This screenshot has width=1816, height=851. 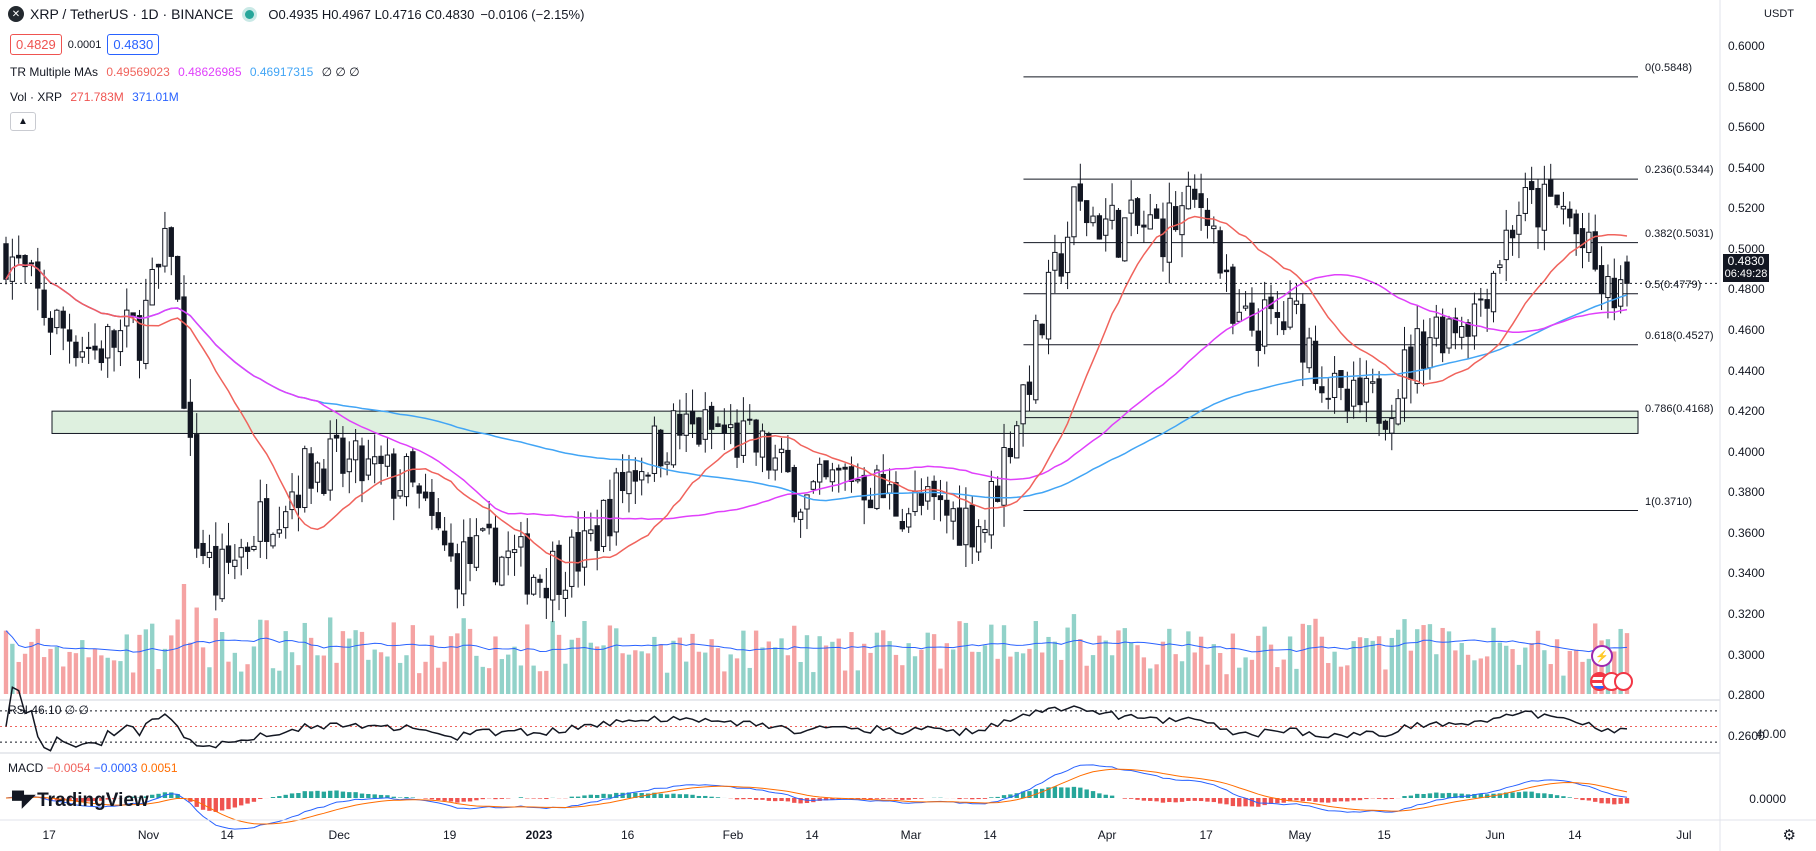 I want to click on ma2-value: 0.48626985, so click(x=210, y=72).